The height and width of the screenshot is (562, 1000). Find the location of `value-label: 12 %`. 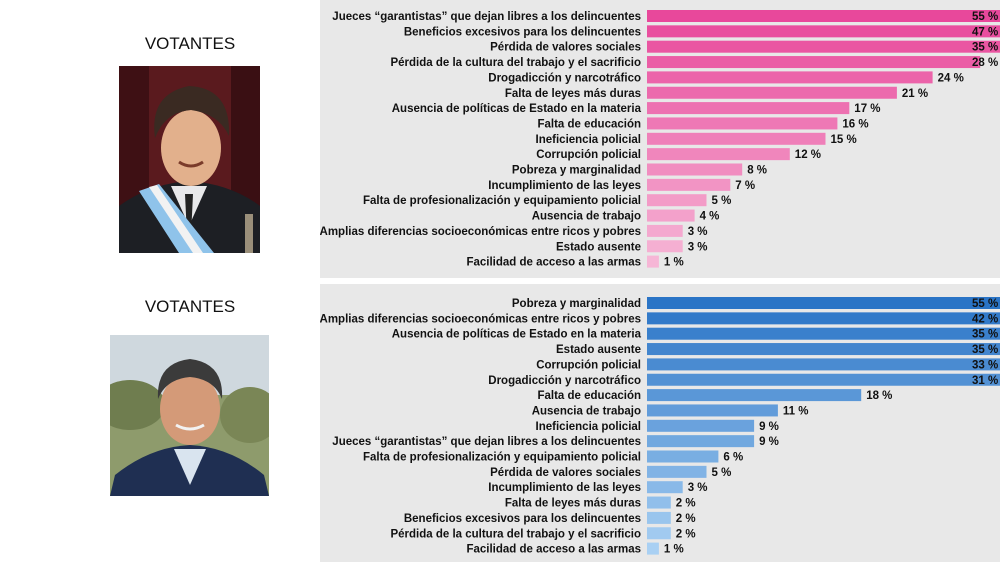

value-label: 12 % is located at coordinates (808, 155).